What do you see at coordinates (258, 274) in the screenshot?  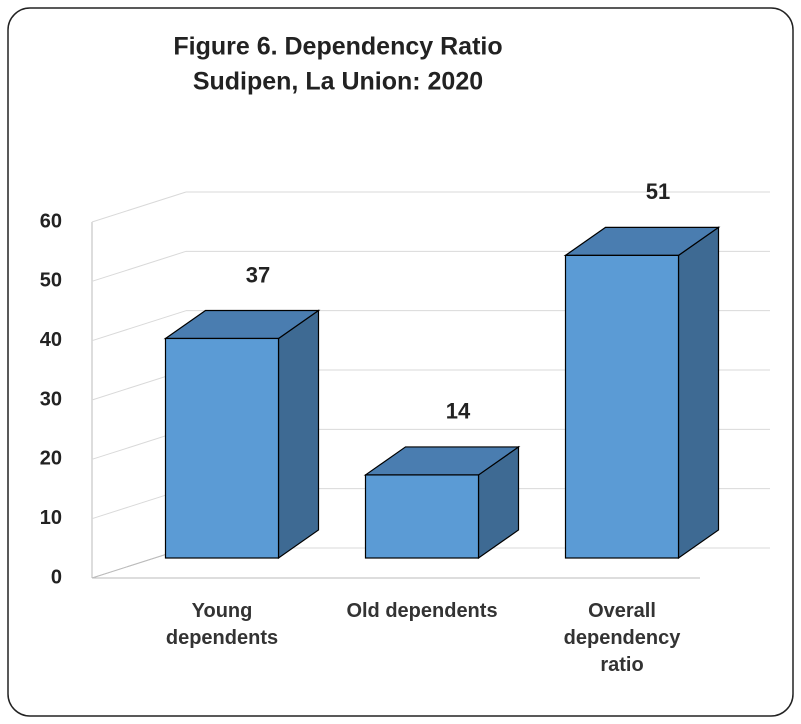 I see `data-label: 37` at bounding box center [258, 274].